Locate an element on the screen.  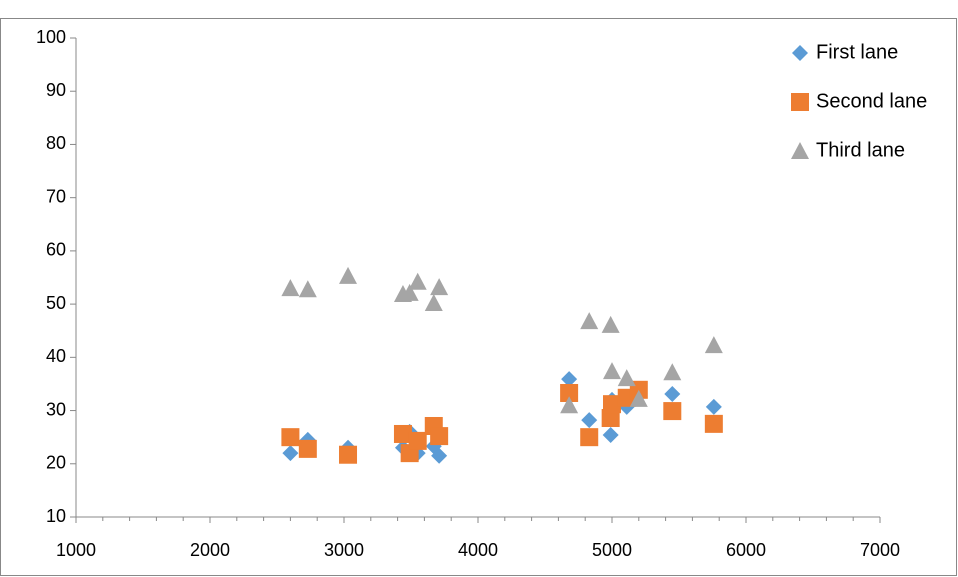
y-tick-label: 70 is located at coordinates (56, 196).